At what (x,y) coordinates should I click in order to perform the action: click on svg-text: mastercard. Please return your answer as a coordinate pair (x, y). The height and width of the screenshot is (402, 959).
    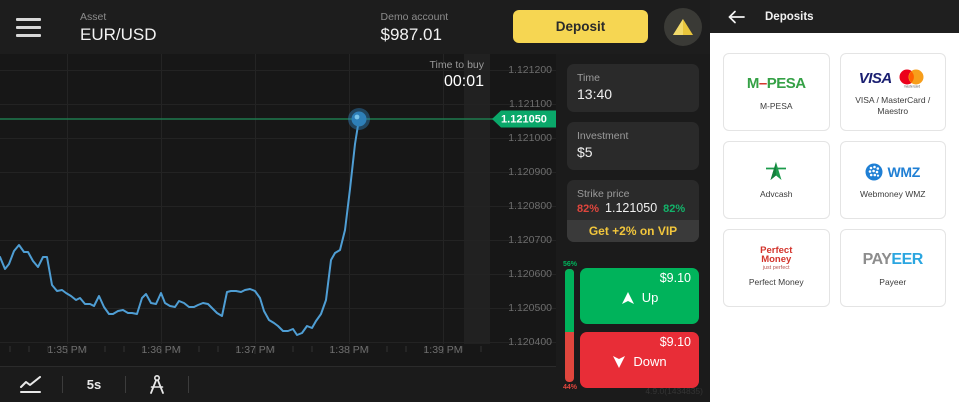
    Looking at the image, I should click on (912, 86).